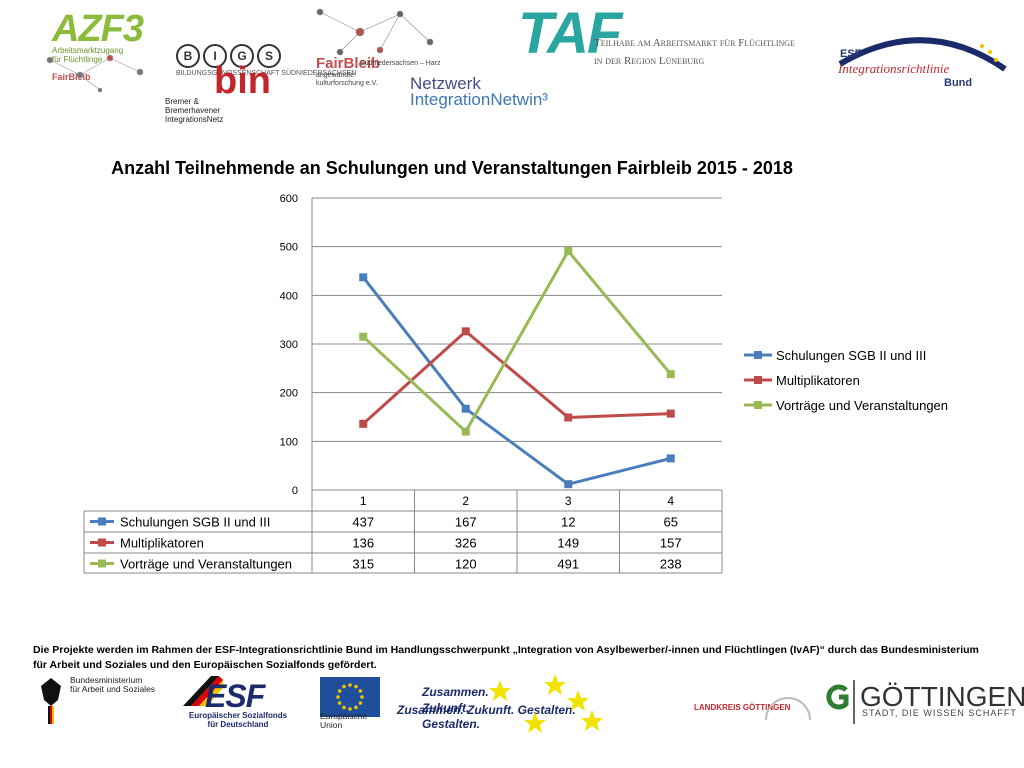 This screenshot has height=768, width=1024. What do you see at coordinates (400, 63) in the screenshot?
I see `fairbleib-region: Südniedersachsen – Harz` at bounding box center [400, 63].